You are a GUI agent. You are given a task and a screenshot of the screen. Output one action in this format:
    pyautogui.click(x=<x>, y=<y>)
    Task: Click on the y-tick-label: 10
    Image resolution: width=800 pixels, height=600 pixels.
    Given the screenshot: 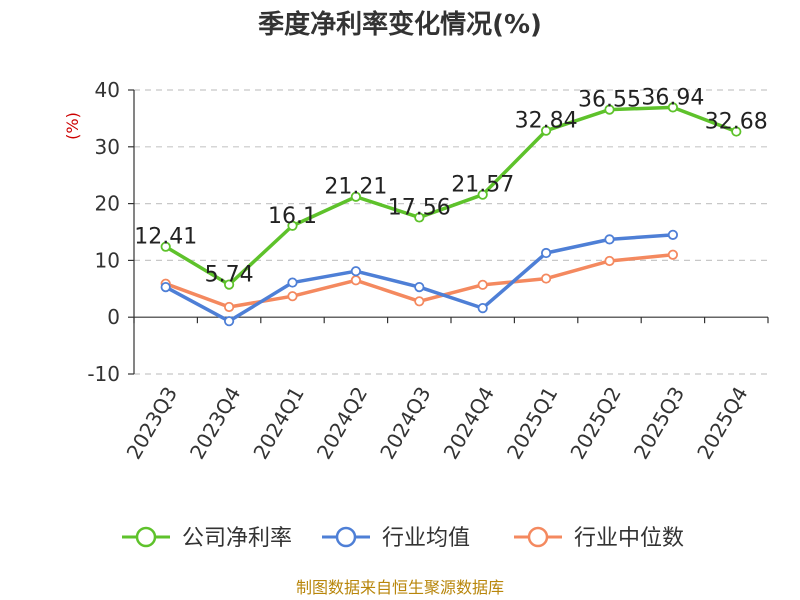 What is the action you would take?
    pyautogui.click(x=107, y=260)
    